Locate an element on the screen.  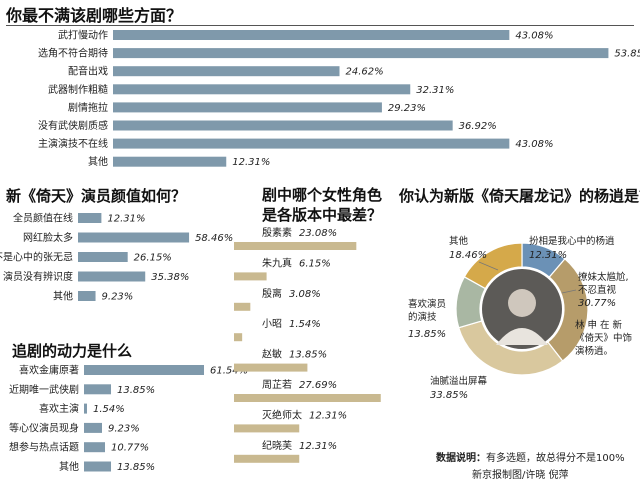
pie-label-seg2b: 不忍直视 is located at coordinates (597, 290).